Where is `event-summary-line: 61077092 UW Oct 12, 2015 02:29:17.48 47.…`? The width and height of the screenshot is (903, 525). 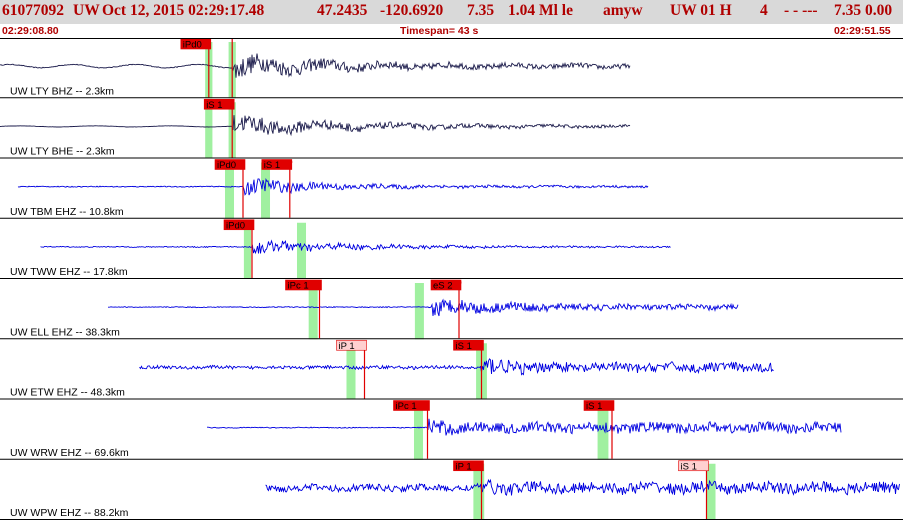
event-summary-line: 61077092 UW Oct 12, 2015 02:29:17.48 47.… is located at coordinates (451, 11).